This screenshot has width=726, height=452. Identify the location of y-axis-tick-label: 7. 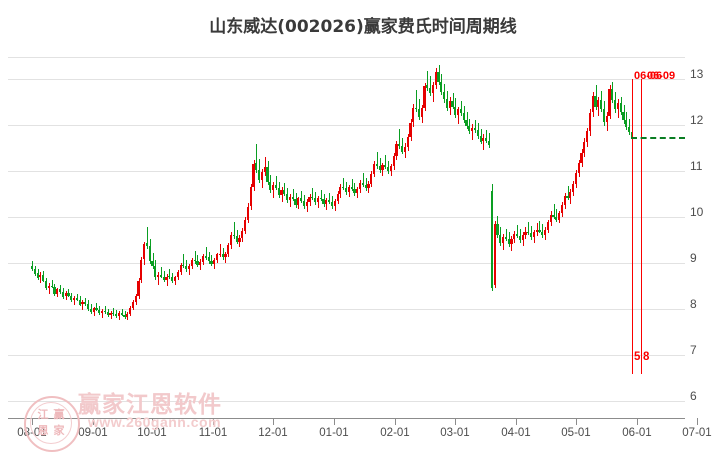
(693, 349).